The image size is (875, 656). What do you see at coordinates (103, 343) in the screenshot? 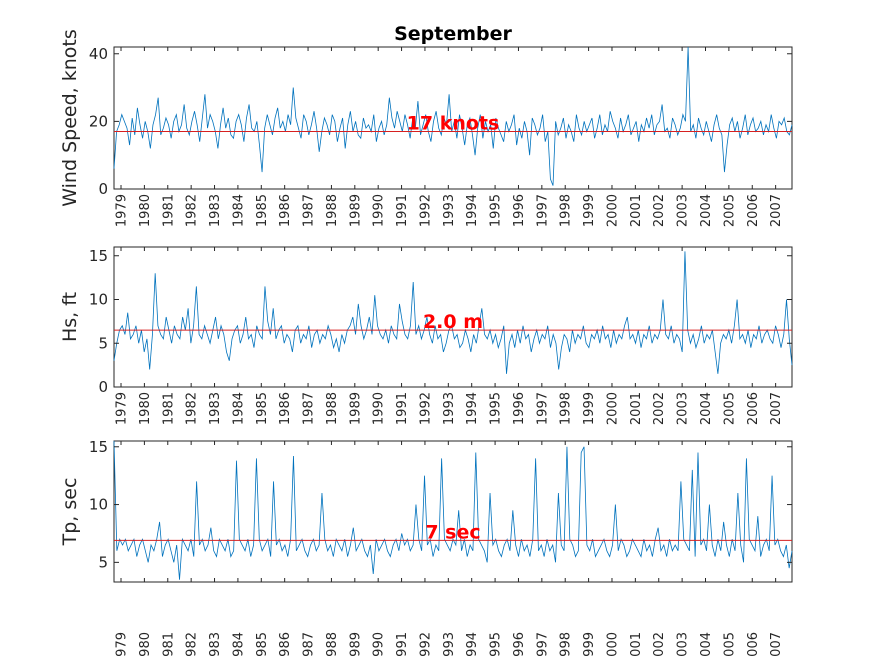
I see `y-tick-label: 5` at bounding box center [103, 343].